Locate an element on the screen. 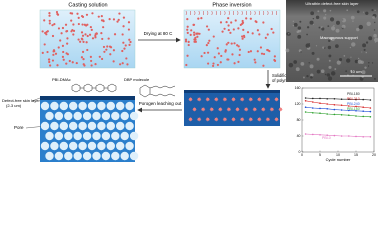  dbp-label: DBP molecule is located at coordinates (137, 79).